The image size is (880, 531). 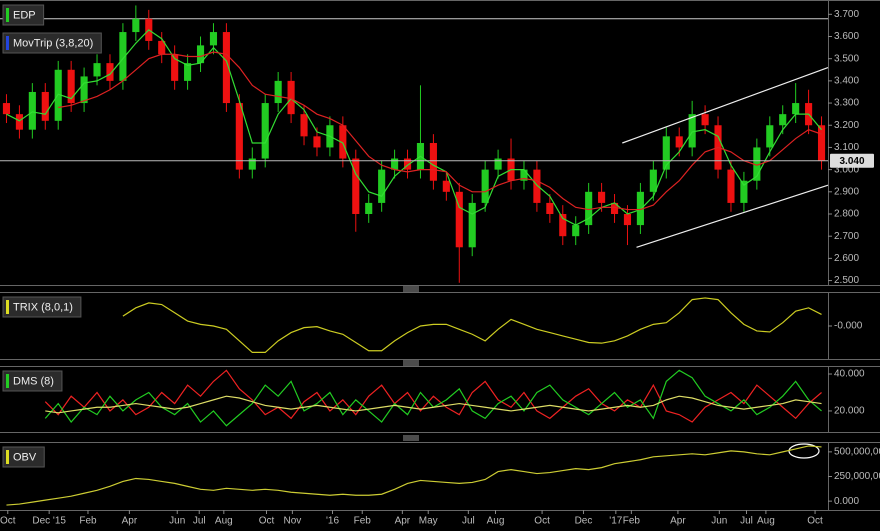 What do you see at coordinates (468, 521) in the screenshot?
I see `x-tick-label: Jul` at bounding box center [468, 521].